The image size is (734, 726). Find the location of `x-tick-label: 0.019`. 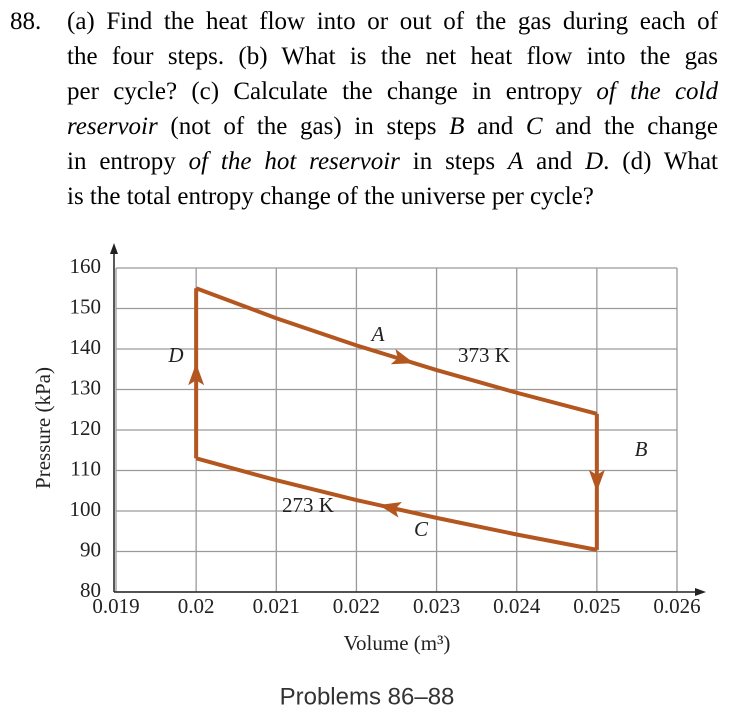

x-tick-label: 0.019 is located at coordinates (115, 606).